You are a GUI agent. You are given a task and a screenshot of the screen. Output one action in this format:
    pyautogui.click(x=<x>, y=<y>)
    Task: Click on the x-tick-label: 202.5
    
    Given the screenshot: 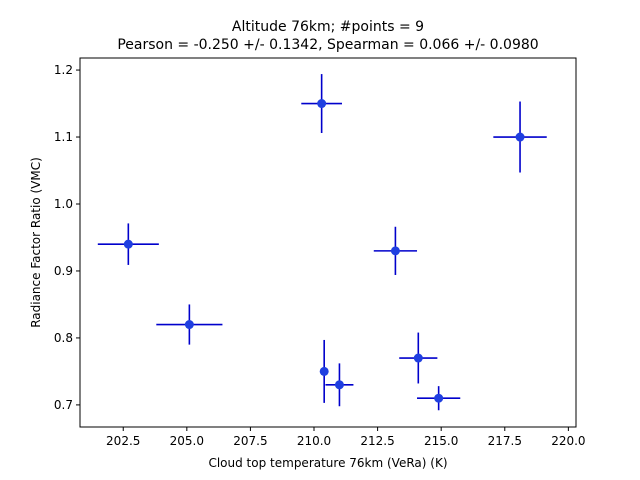 What is the action you would take?
    pyautogui.click(x=123, y=441)
    